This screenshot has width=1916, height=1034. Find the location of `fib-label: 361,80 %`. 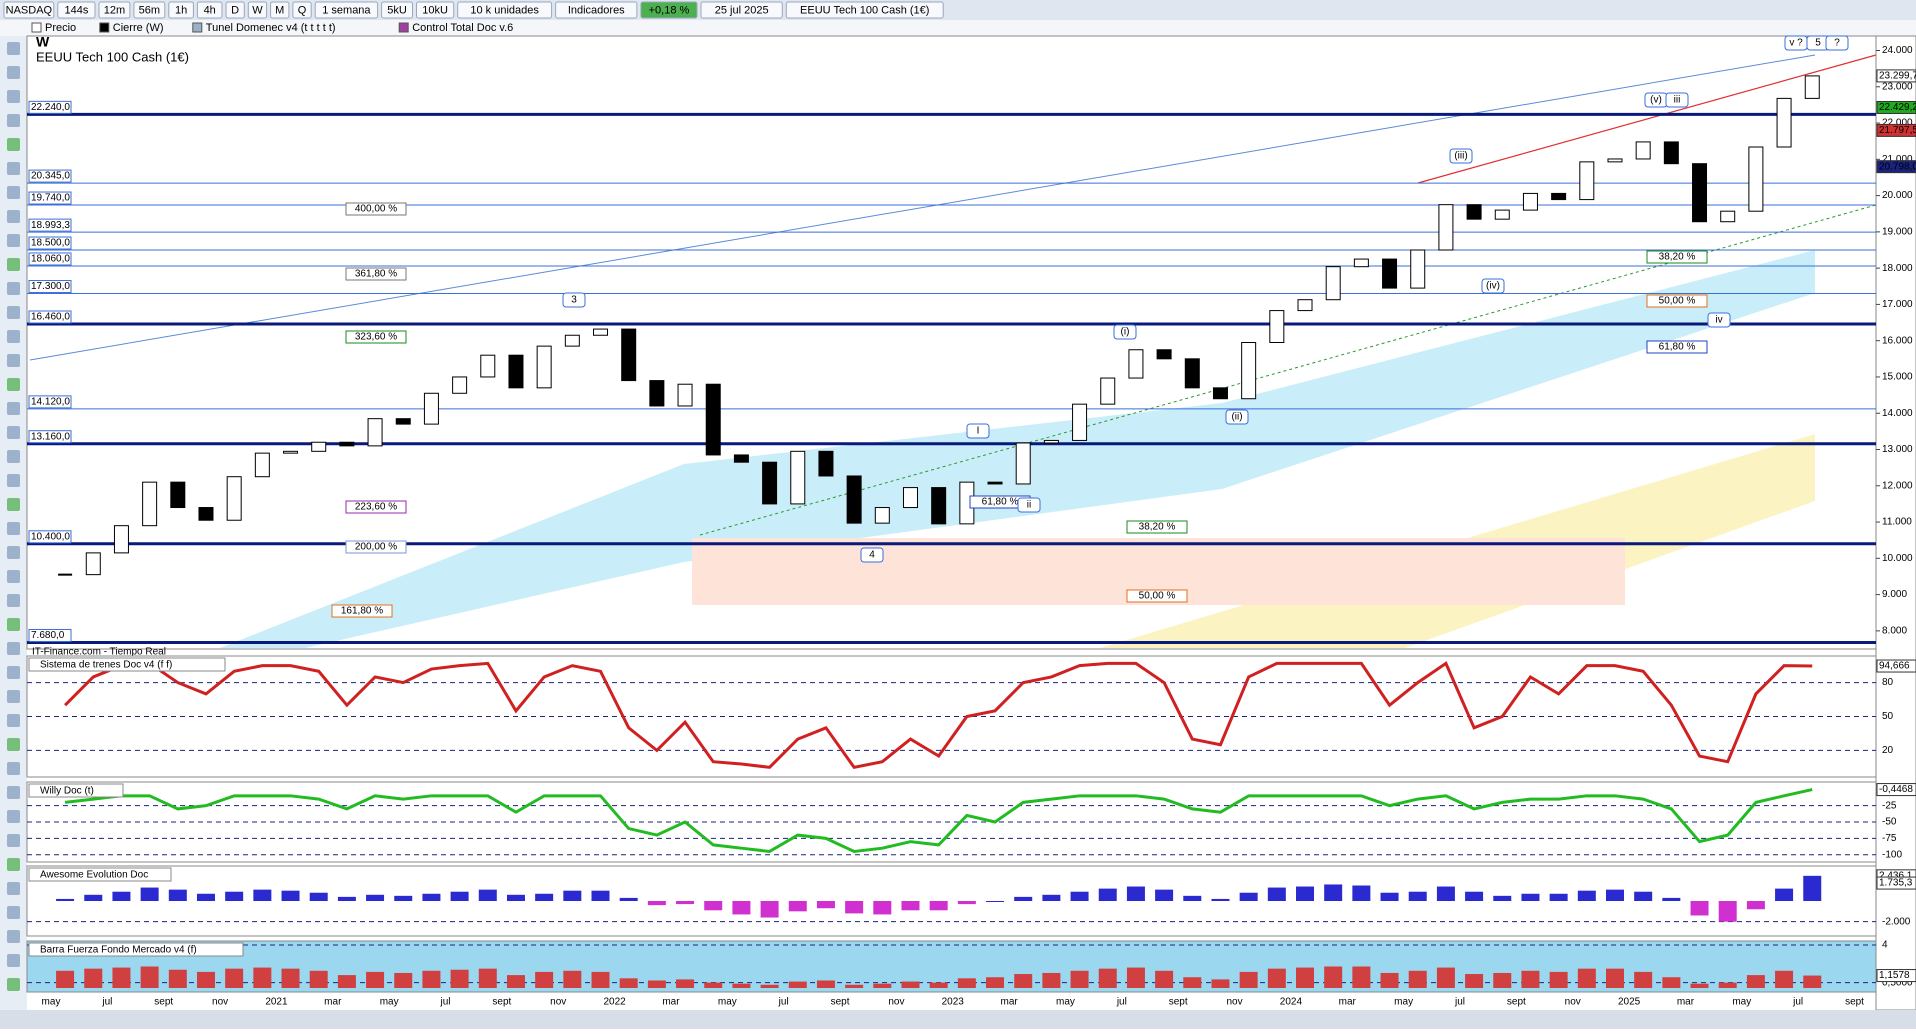

fib-label: 361,80 % is located at coordinates (376, 274).